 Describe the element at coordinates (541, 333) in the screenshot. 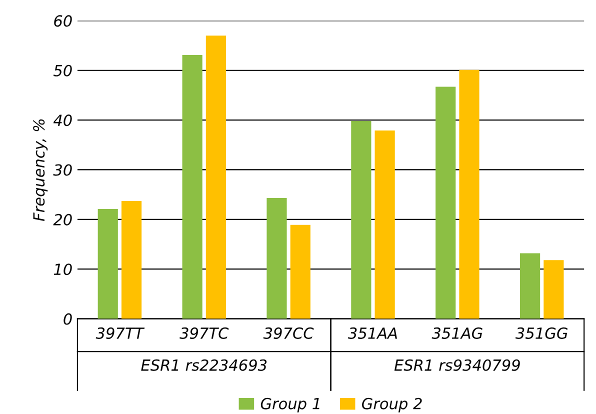

I see `x-tick-label: 351GG` at that location.